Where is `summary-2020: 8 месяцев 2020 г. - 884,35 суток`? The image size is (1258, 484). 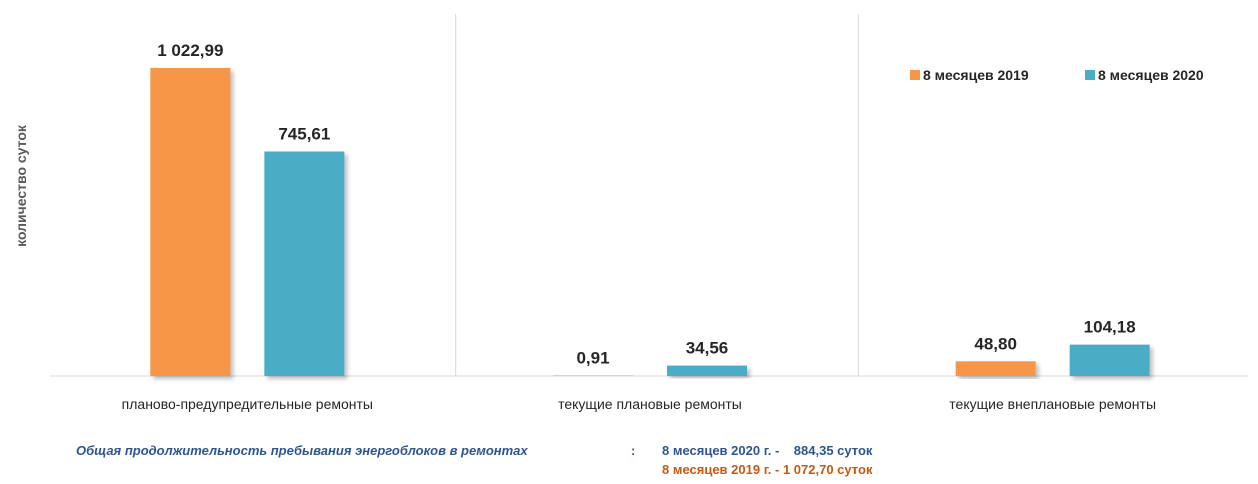 summary-2020: 8 месяцев 2020 г. - 884,35 суток is located at coordinates (767, 450).